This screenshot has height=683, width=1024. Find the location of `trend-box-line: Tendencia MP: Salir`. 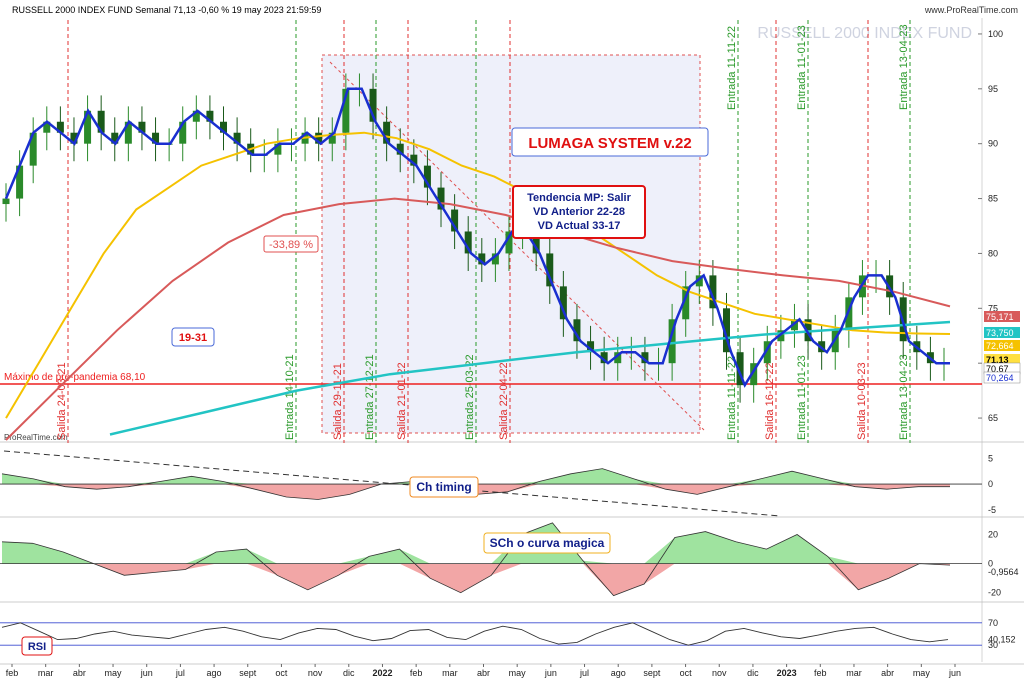

trend-box-line: Tendencia MP: Salir is located at coordinates (579, 198).